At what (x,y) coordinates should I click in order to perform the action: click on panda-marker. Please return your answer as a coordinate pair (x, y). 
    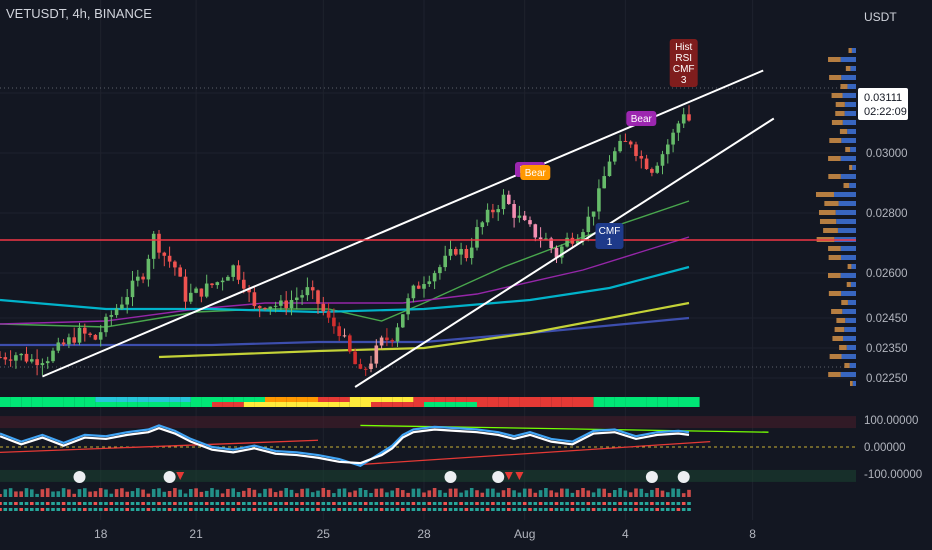
    Looking at the image, I should click on (79, 477).